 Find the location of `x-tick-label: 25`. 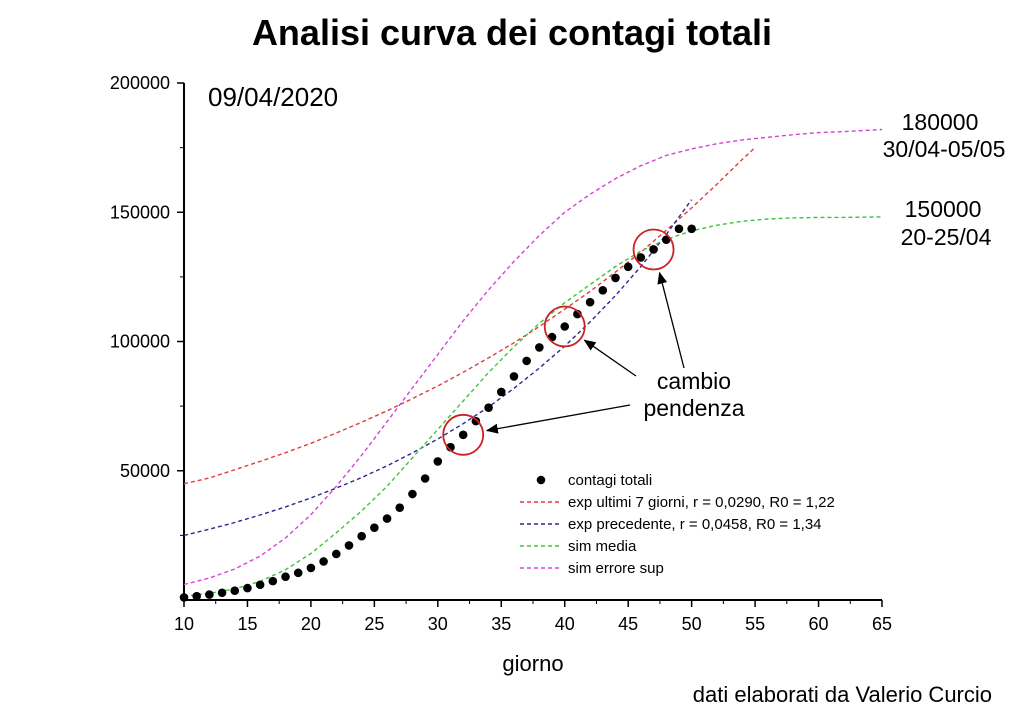

x-tick-label: 25 is located at coordinates (374, 624).